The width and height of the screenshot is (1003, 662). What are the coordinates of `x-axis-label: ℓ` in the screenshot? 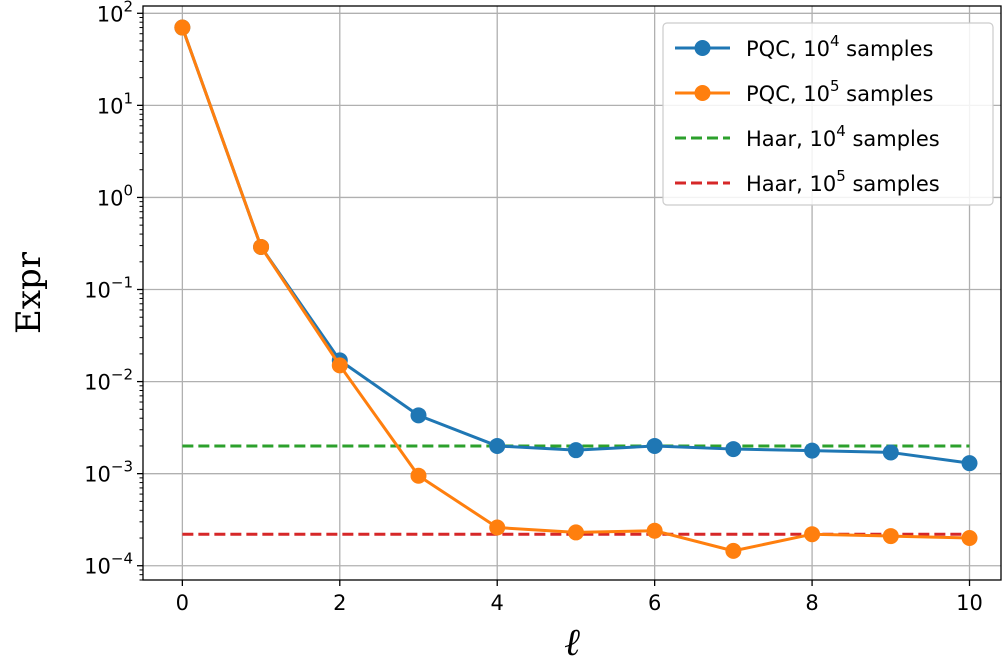 It's located at (572, 641).